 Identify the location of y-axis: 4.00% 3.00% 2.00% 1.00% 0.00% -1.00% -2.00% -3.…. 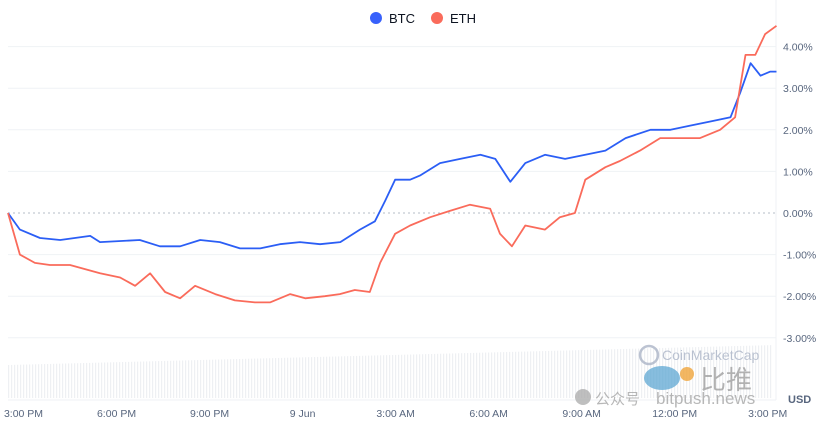
(799, 193).